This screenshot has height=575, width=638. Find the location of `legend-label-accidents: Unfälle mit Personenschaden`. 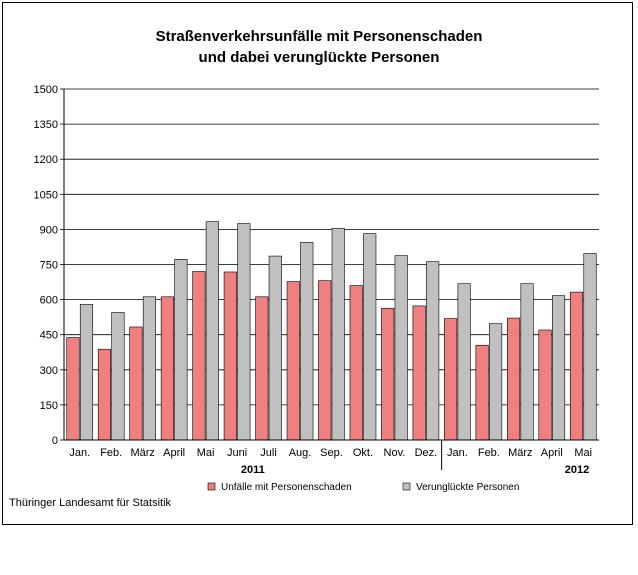

legend-label-accidents: Unfälle mit Personenschaden is located at coordinates (286, 487).